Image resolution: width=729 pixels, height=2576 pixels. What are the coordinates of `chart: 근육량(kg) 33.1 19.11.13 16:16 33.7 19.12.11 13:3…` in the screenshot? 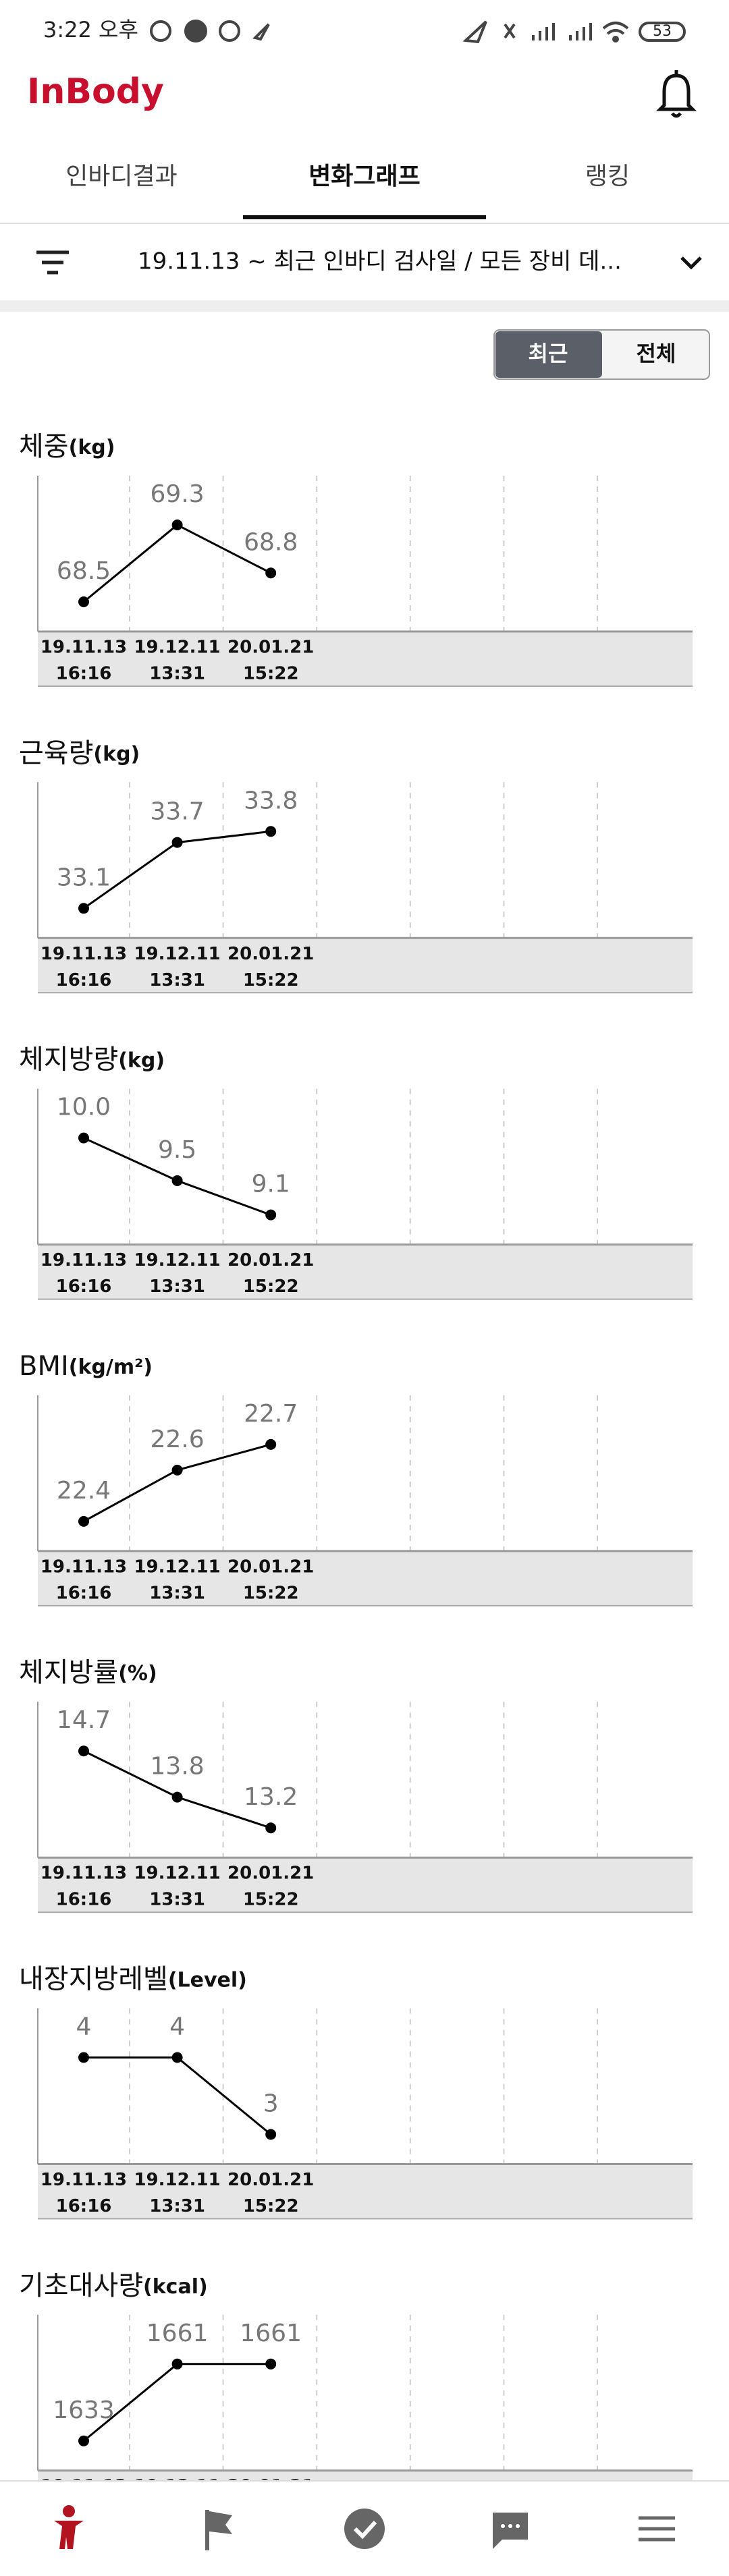 It's located at (356, 865).